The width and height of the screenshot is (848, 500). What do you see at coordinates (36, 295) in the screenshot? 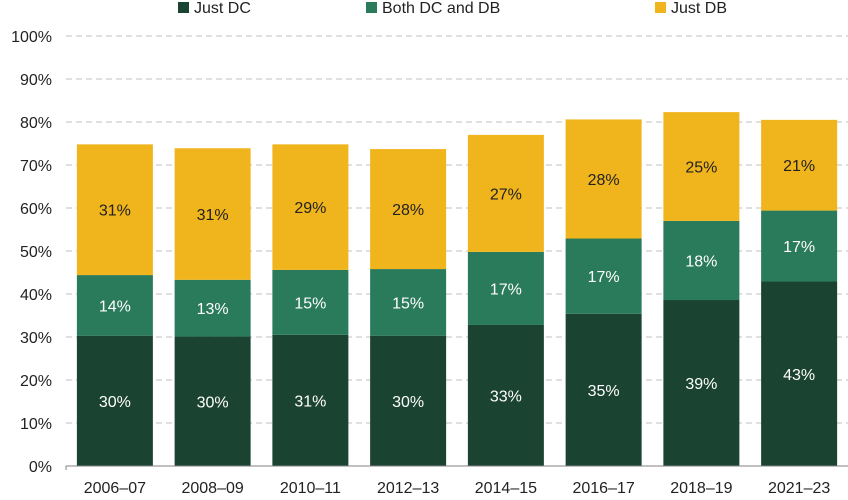
I see `y-tick-label: 40%` at bounding box center [36, 295].